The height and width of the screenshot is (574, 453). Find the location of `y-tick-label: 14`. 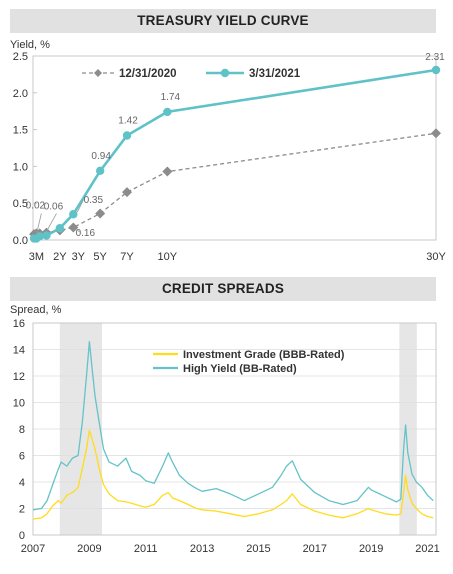

y-tick-label: 14 is located at coordinates (19, 351).